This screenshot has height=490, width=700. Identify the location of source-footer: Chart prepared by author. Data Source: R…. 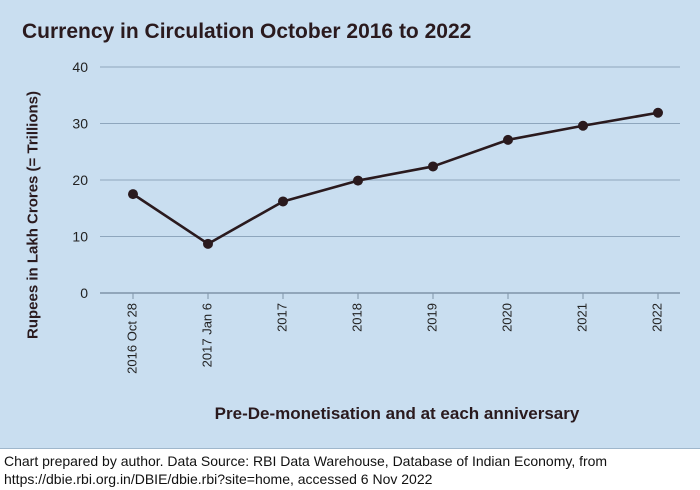
(350, 469).